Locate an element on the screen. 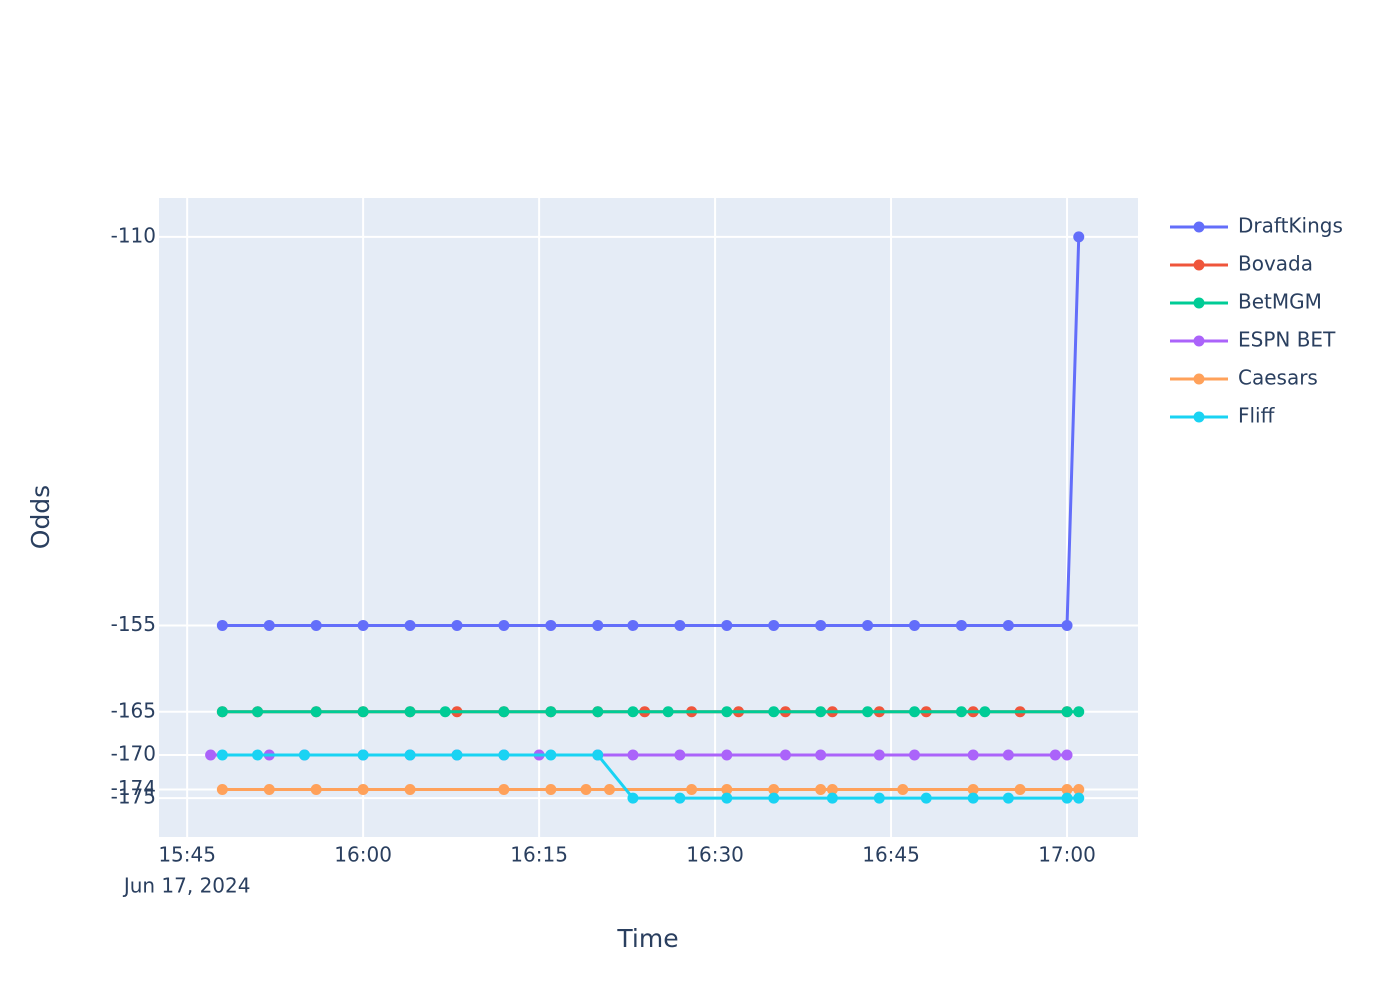 Image resolution: width=1398 pixels, height=996 pixels. y-axis-title: Odds is located at coordinates (40, 517).